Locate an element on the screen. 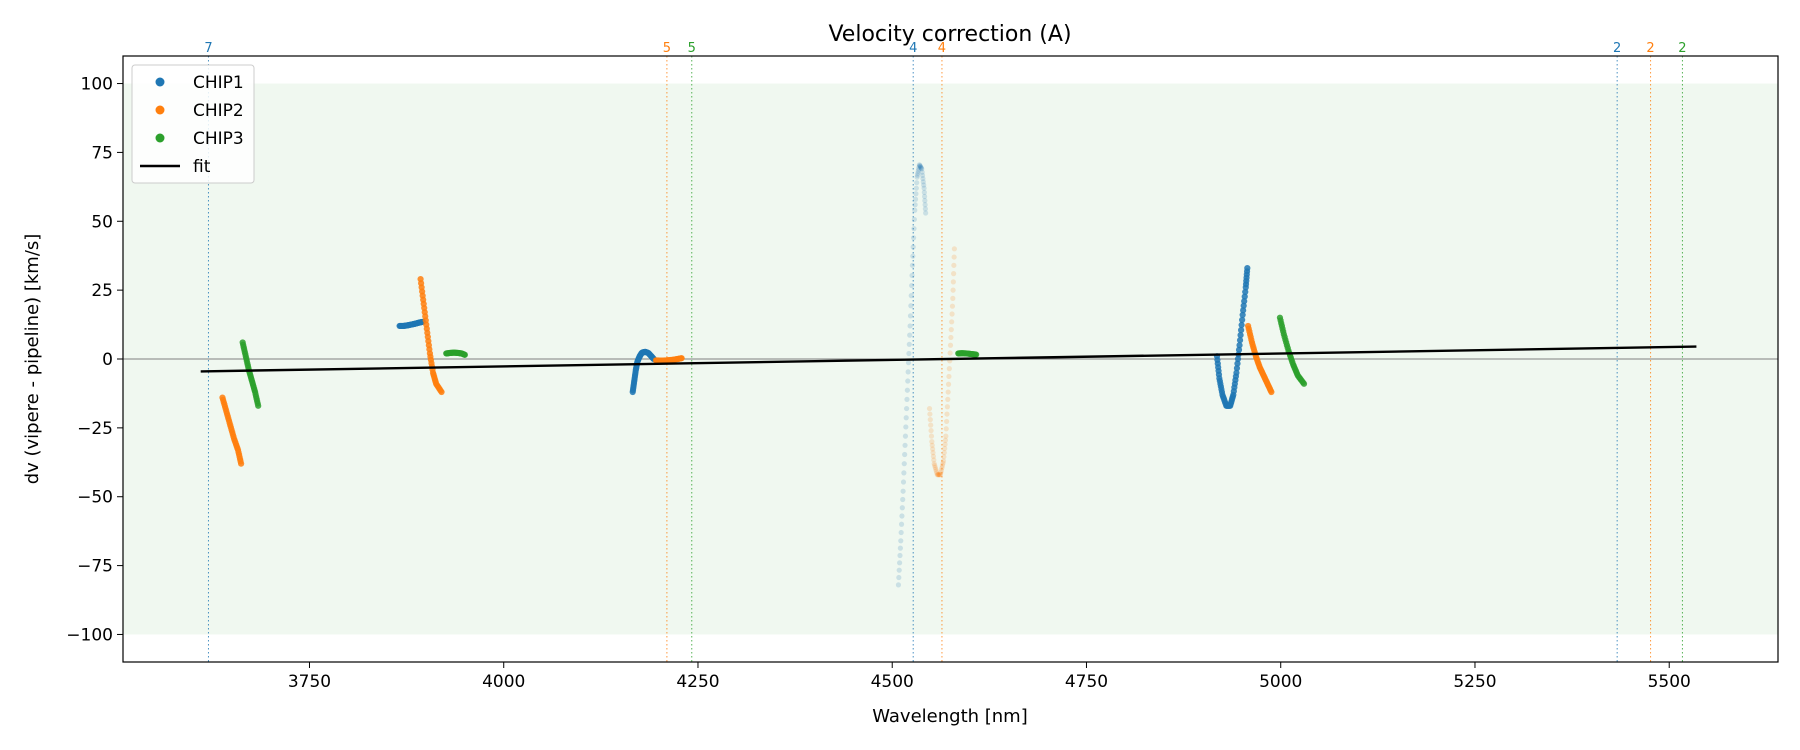 The width and height of the screenshot is (1800, 750). y-axis-label: dv (vipere - pipeline) [km/s] is located at coordinates (32, 359).